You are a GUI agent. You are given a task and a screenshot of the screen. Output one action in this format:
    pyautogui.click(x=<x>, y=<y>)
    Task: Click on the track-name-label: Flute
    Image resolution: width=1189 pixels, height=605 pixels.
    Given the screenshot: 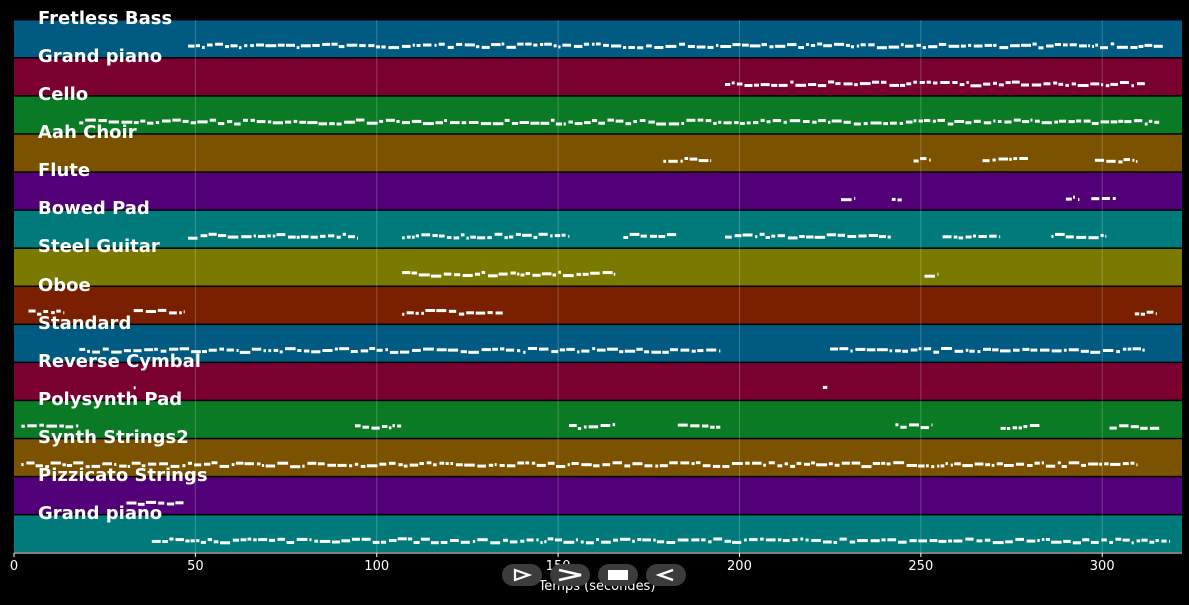 What is the action you would take?
    pyautogui.click(x=64, y=171)
    